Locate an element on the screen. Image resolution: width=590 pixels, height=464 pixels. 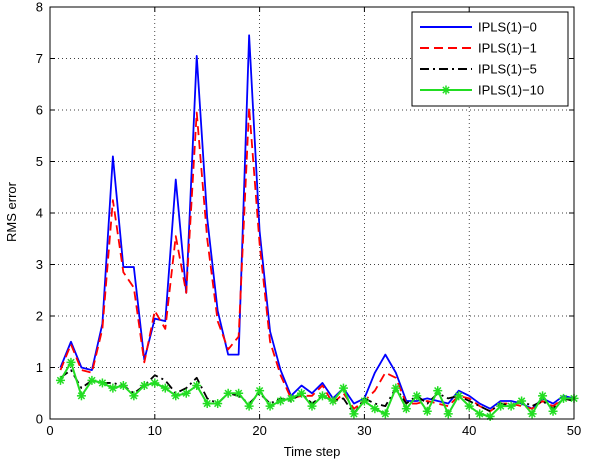
y-tick-label: 2 is located at coordinates (39, 316).